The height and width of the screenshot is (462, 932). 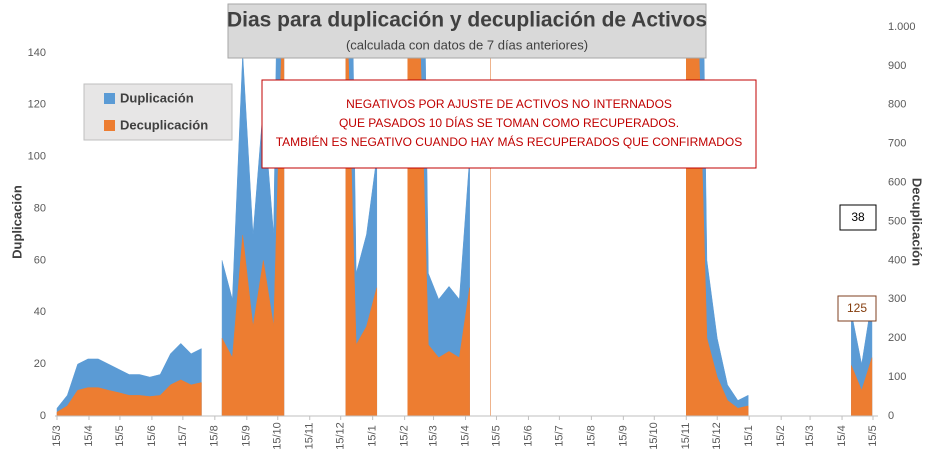 I want to click on y-tick-label: 0, so click(x=43, y=416).